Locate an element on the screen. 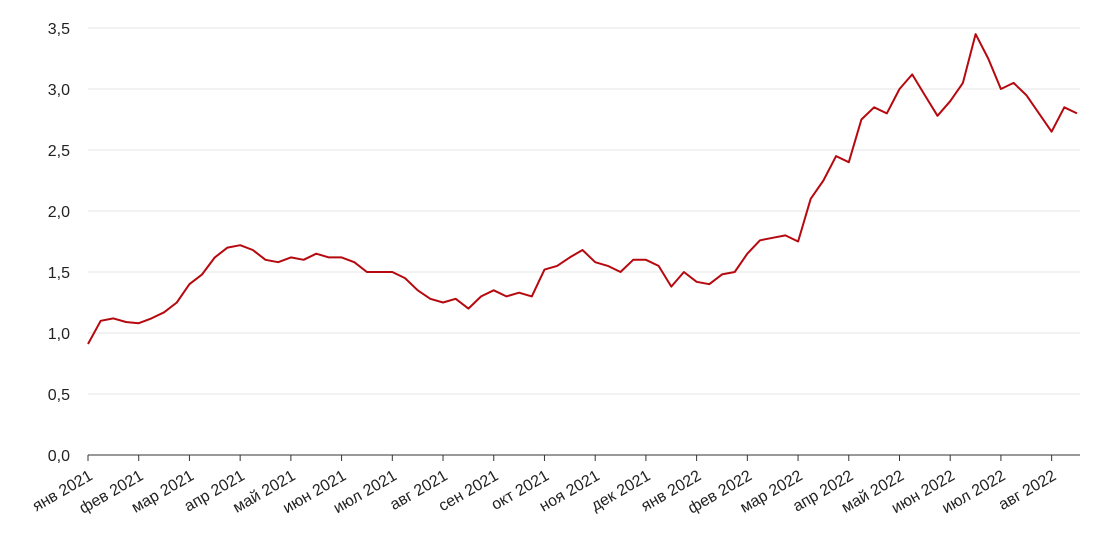  y-tick-label: 1,5 is located at coordinates (59, 273).